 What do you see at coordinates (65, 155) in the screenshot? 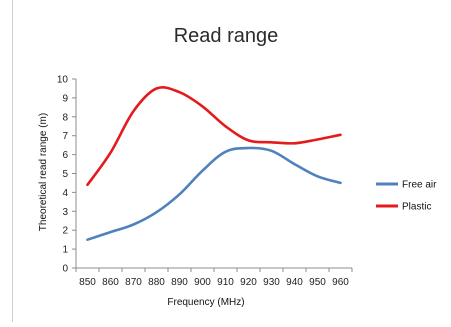
I see `y-tick-label: 6` at bounding box center [65, 155].